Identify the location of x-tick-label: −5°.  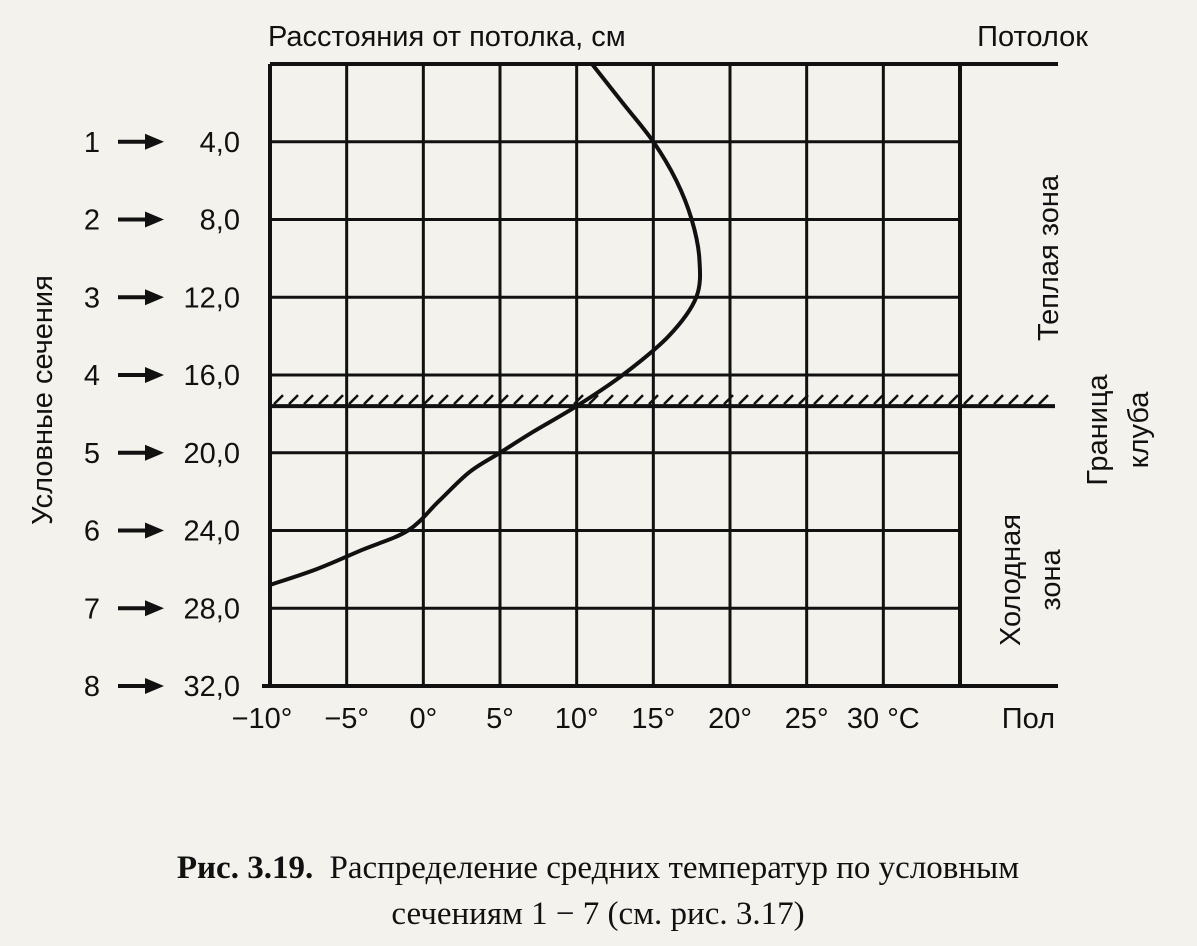
(346, 719).